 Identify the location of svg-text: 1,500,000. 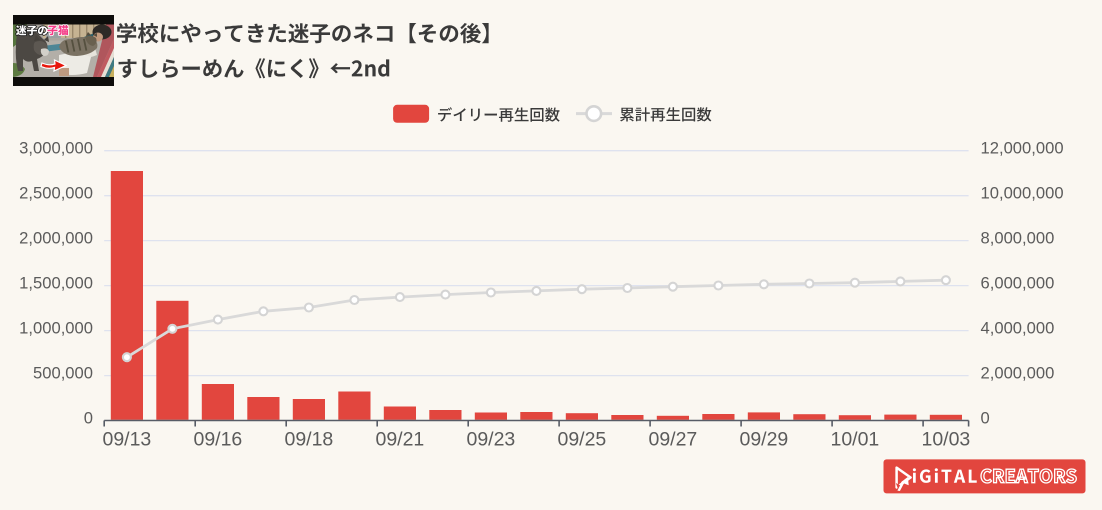
(56, 283).